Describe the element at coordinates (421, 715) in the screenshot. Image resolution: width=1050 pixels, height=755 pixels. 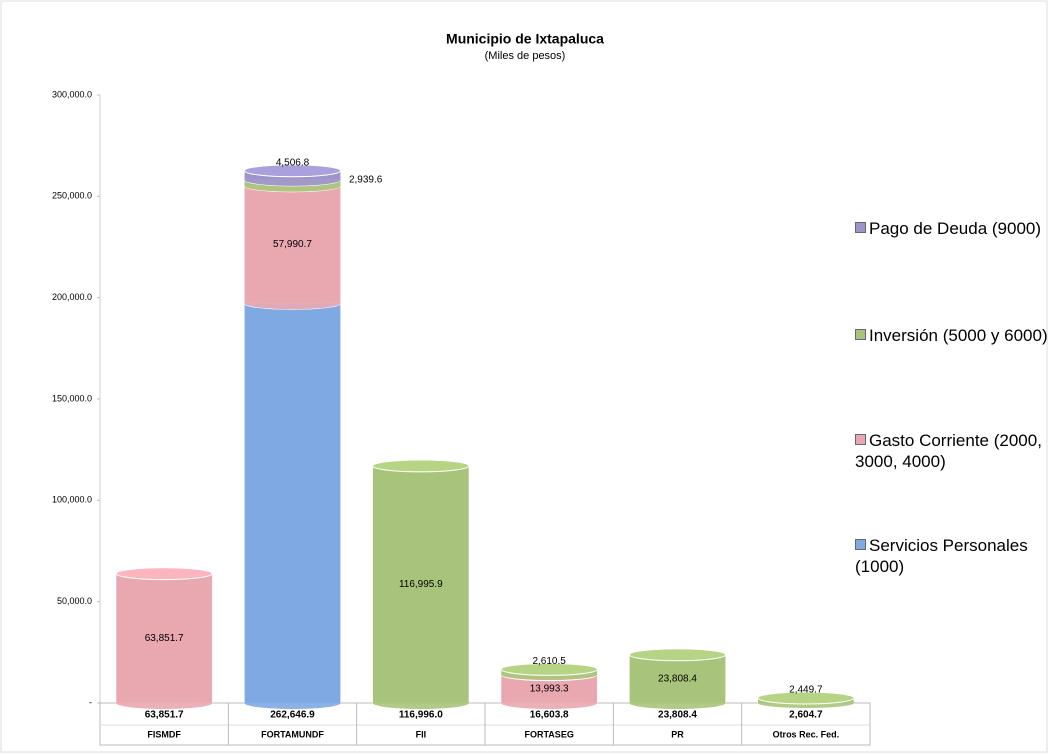
I see `table-total: 116,996.0` at that location.